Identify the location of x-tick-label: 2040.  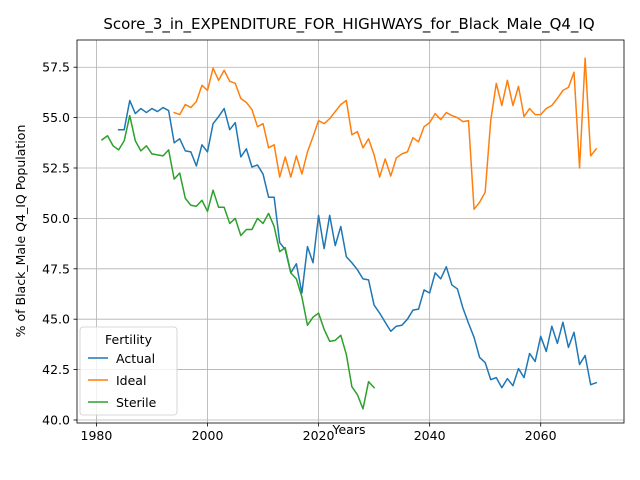
(430, 435).